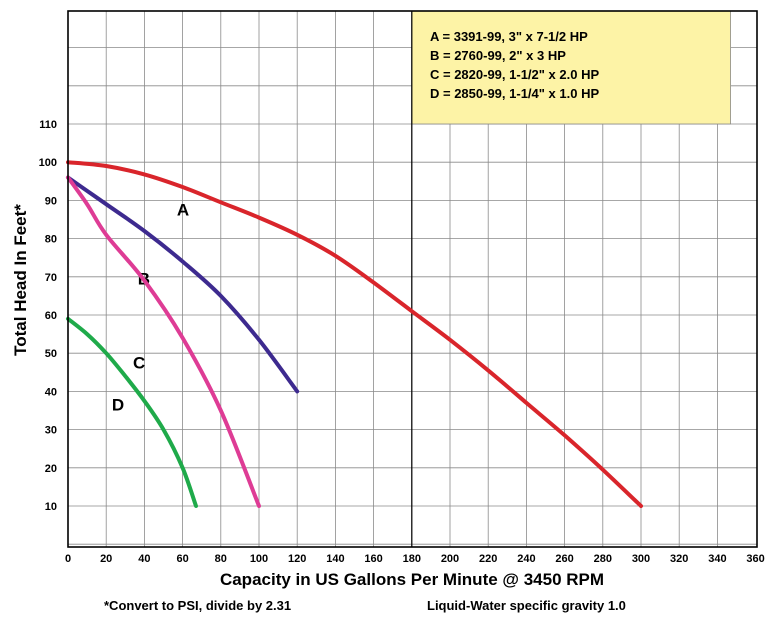  Describe the element at coordinates (564, 559) in the screenshot. I see `x-tick-label: 260` at that location.